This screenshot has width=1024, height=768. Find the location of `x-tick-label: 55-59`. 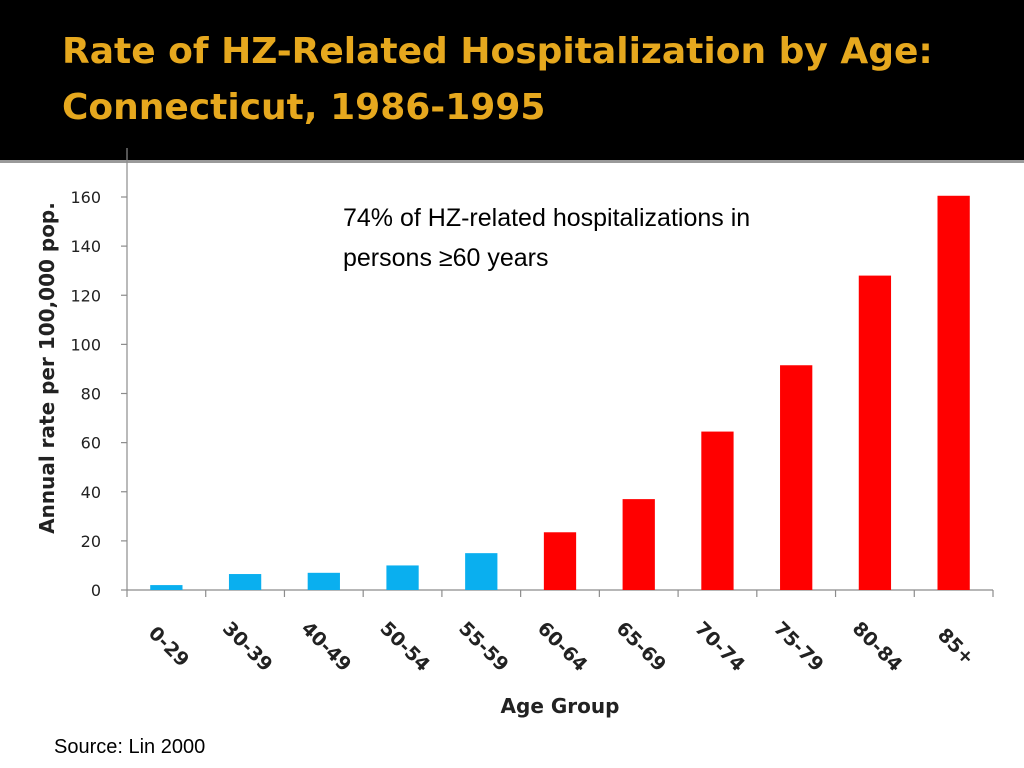

x-tick-label: 55-59 is located at coordinates (483, 646).